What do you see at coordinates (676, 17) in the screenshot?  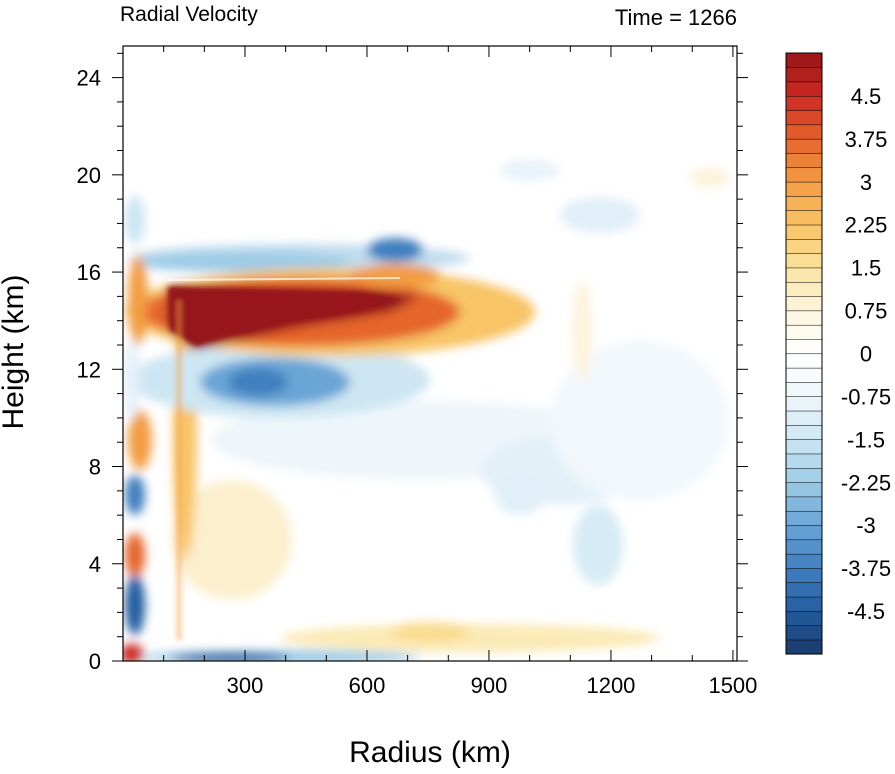 I see `chart-subtitle: Time = 1266` at bounding box center [676, 17].